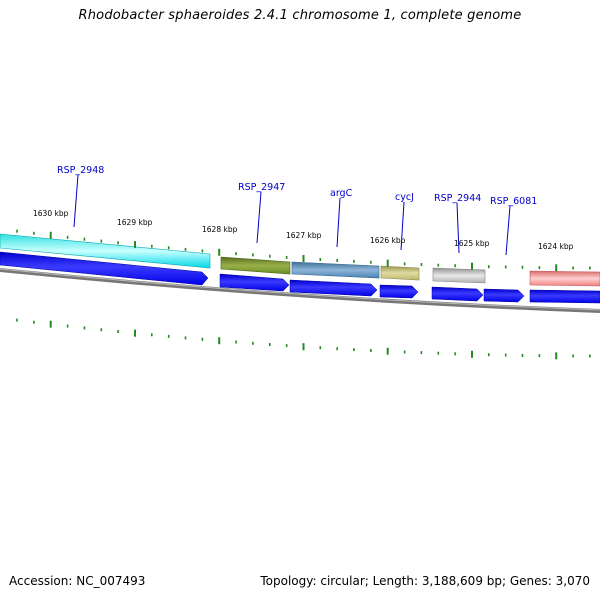 The width and height of the screenshot is (600, 600). Describe the element at coordinates (400, 273) in the screenshot. I see `gene-bar-cycj` at that location.